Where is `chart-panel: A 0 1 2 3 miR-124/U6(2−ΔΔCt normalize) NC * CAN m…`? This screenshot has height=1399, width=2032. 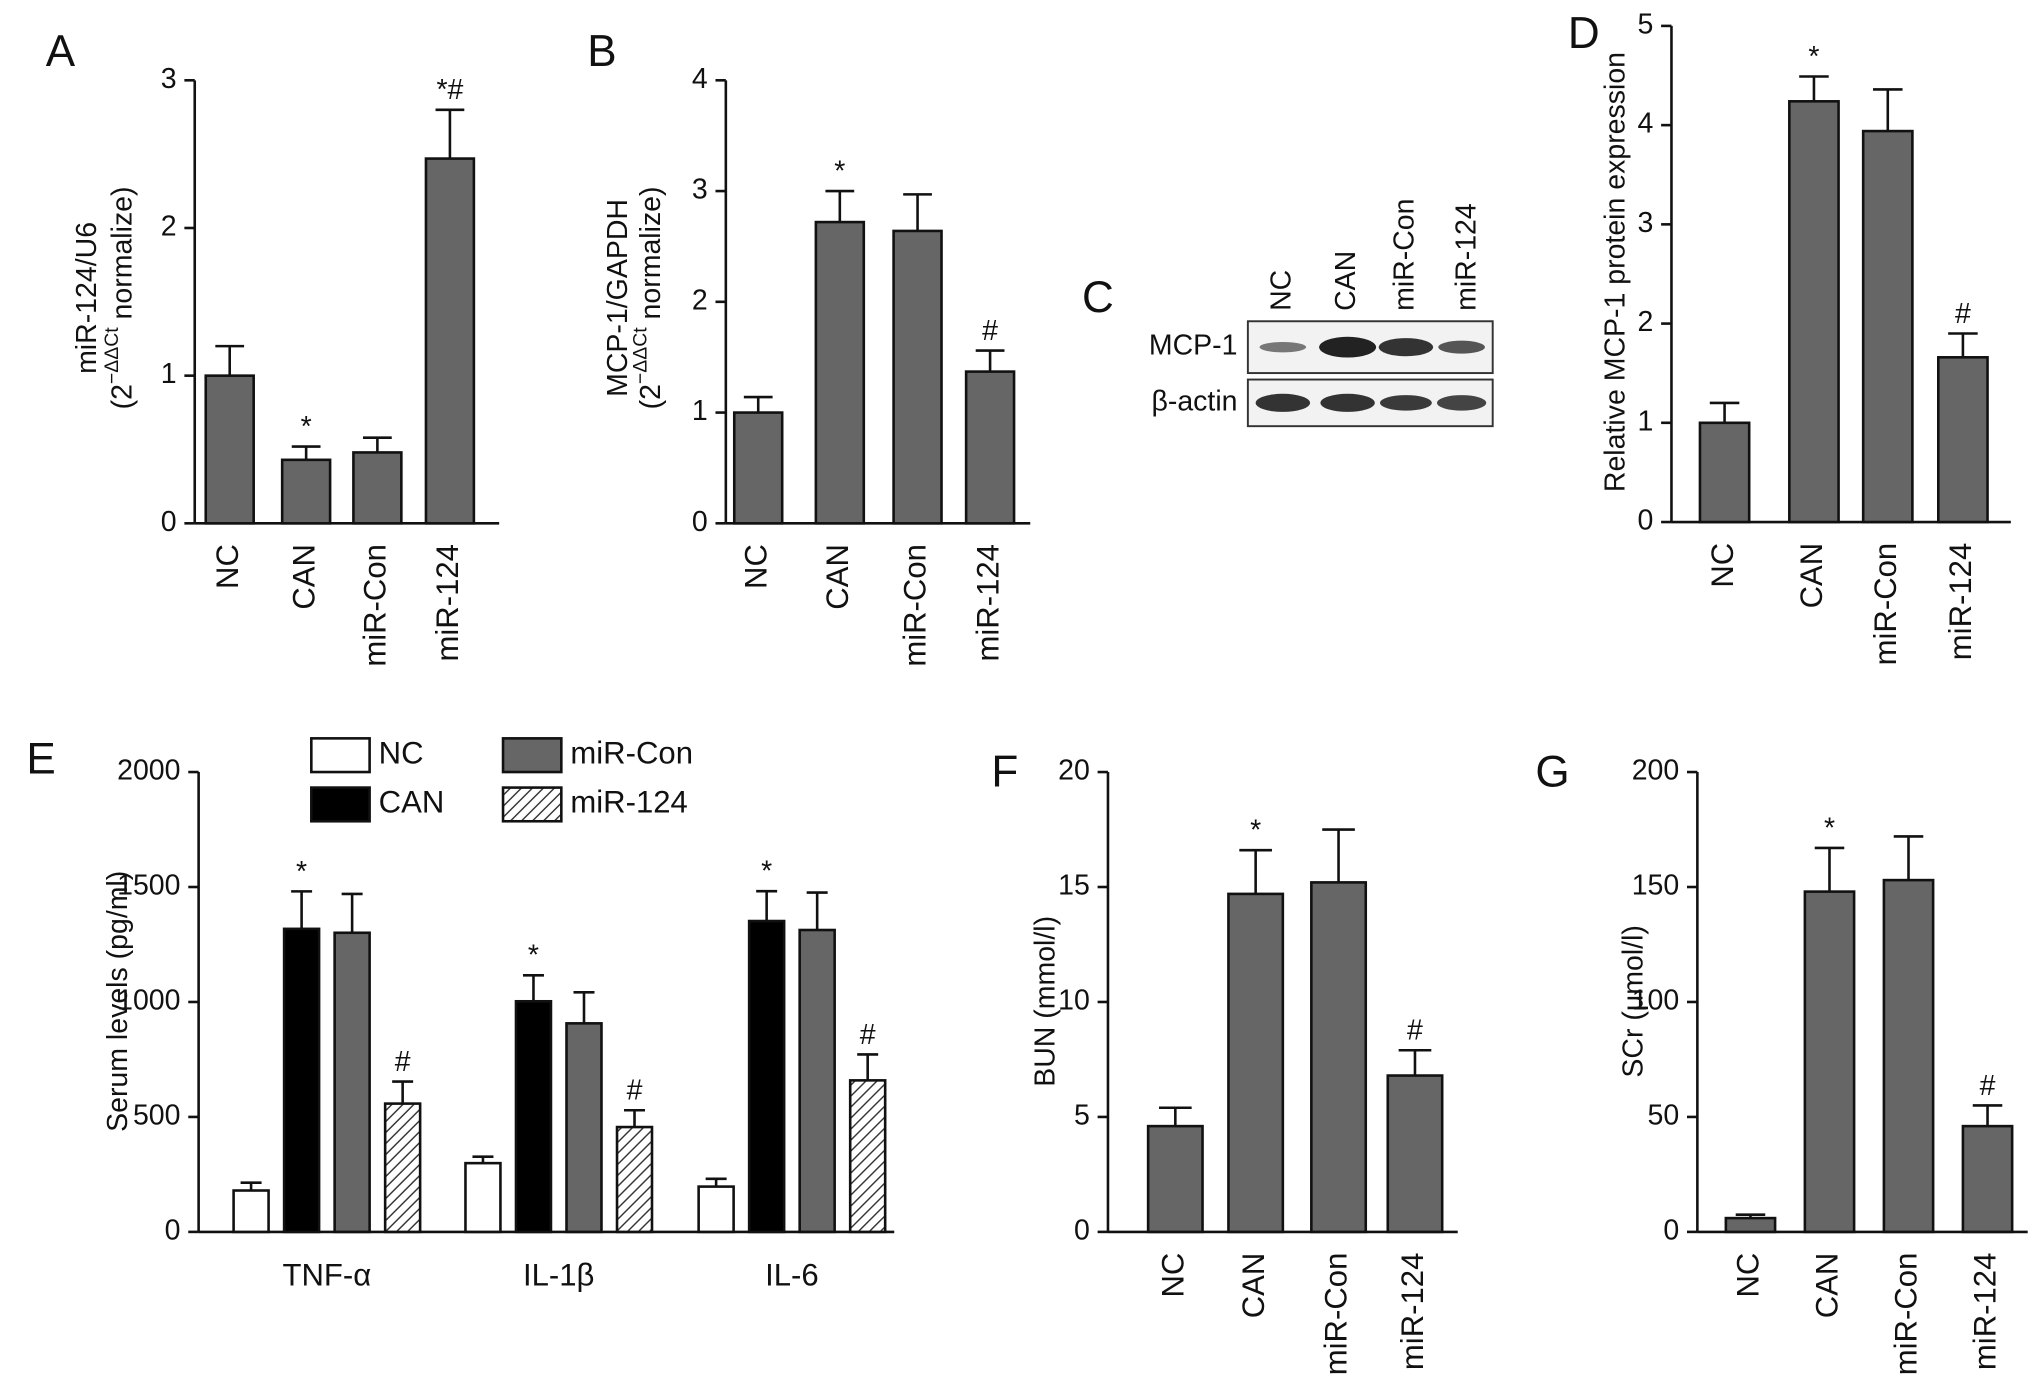 chart-panel: A 0 1 2 3 miR-124/U6(2−ΔΔCt normalize) NC * CAN m… is located at coordinates (273, 347).